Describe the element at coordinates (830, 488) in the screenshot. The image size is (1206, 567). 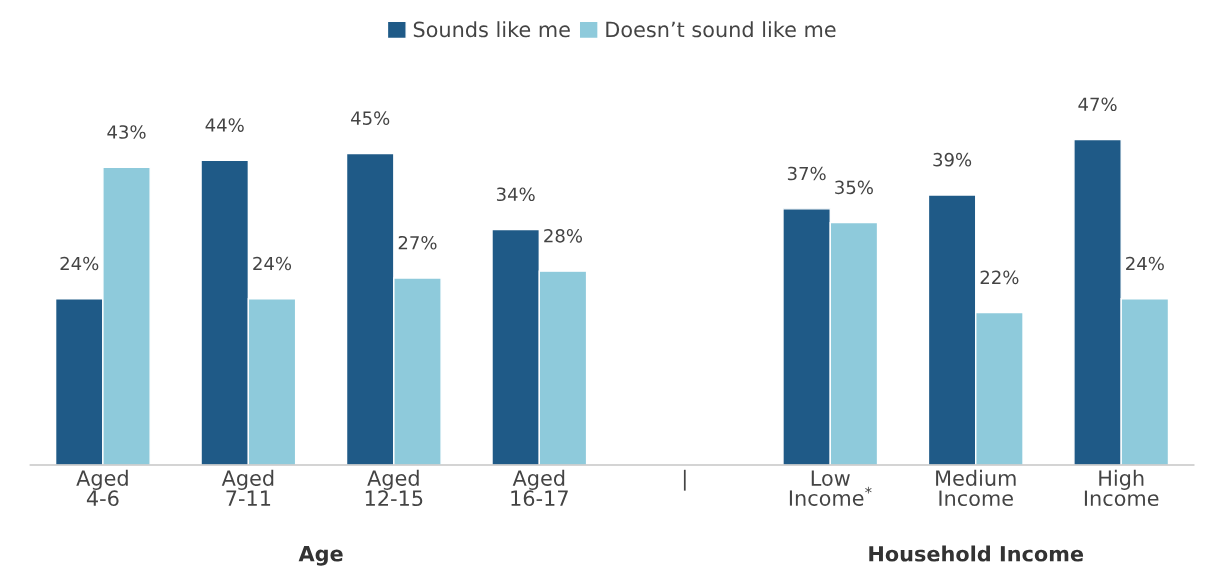
I see `x-tick-label: Low Income$^{*}$` at that location.